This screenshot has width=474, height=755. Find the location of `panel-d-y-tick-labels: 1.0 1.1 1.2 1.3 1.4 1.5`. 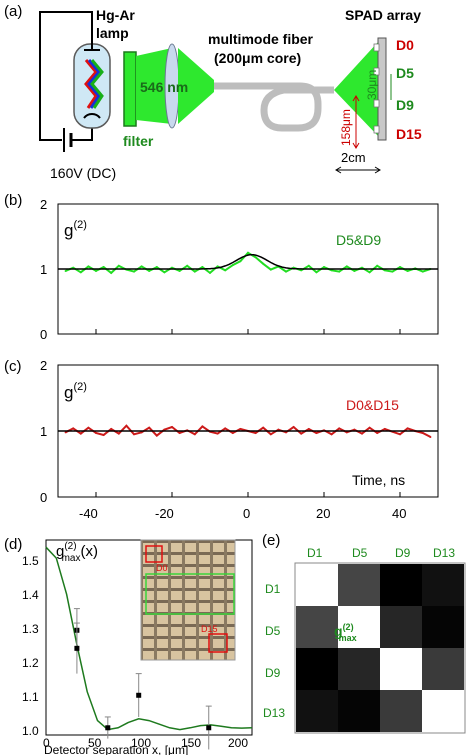

panel-d-y-tick-labels: 1.0 1.1 1.2 1.3 1.4 1.5 is located at coordinates (30, 646).